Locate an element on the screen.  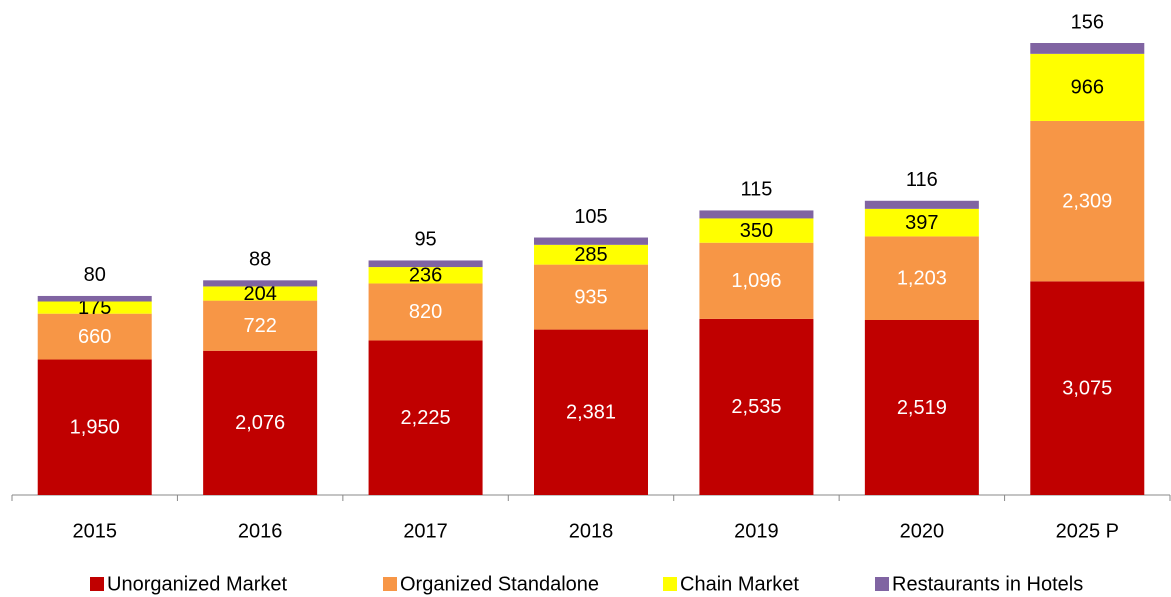
data-label: 156 is located at coordinates (1087, 22).